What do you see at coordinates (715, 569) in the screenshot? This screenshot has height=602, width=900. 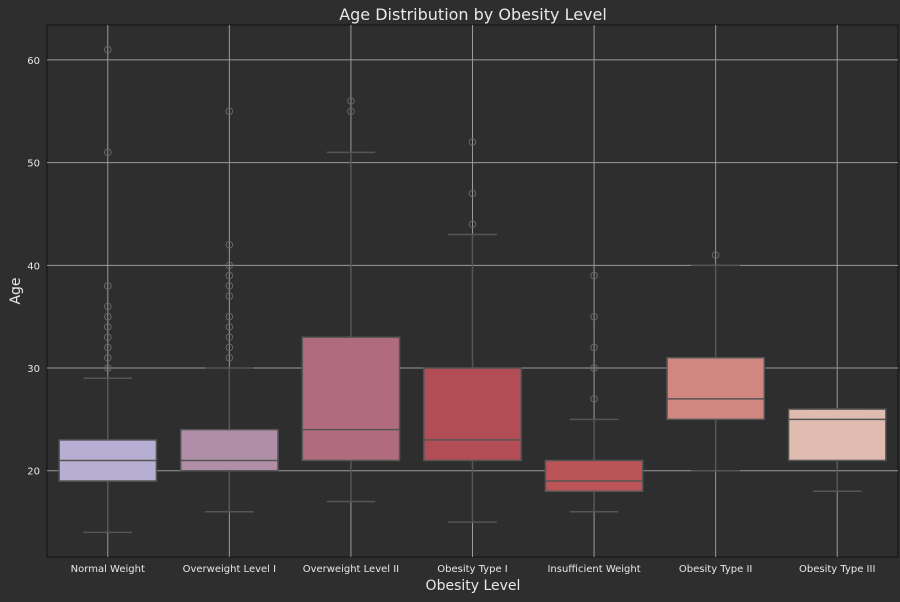 I see `x-tick-label: Obesity Type II` at bounding box center [715, 569].